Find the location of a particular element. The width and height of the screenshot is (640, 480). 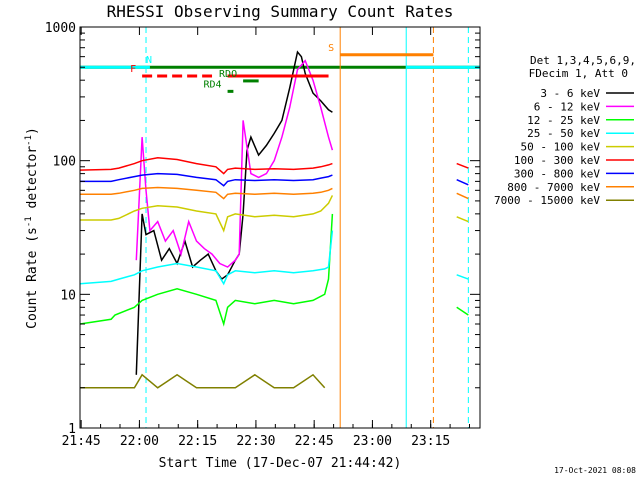

x-tick-label-3: 22:30 is located at coordinates (255, 441).